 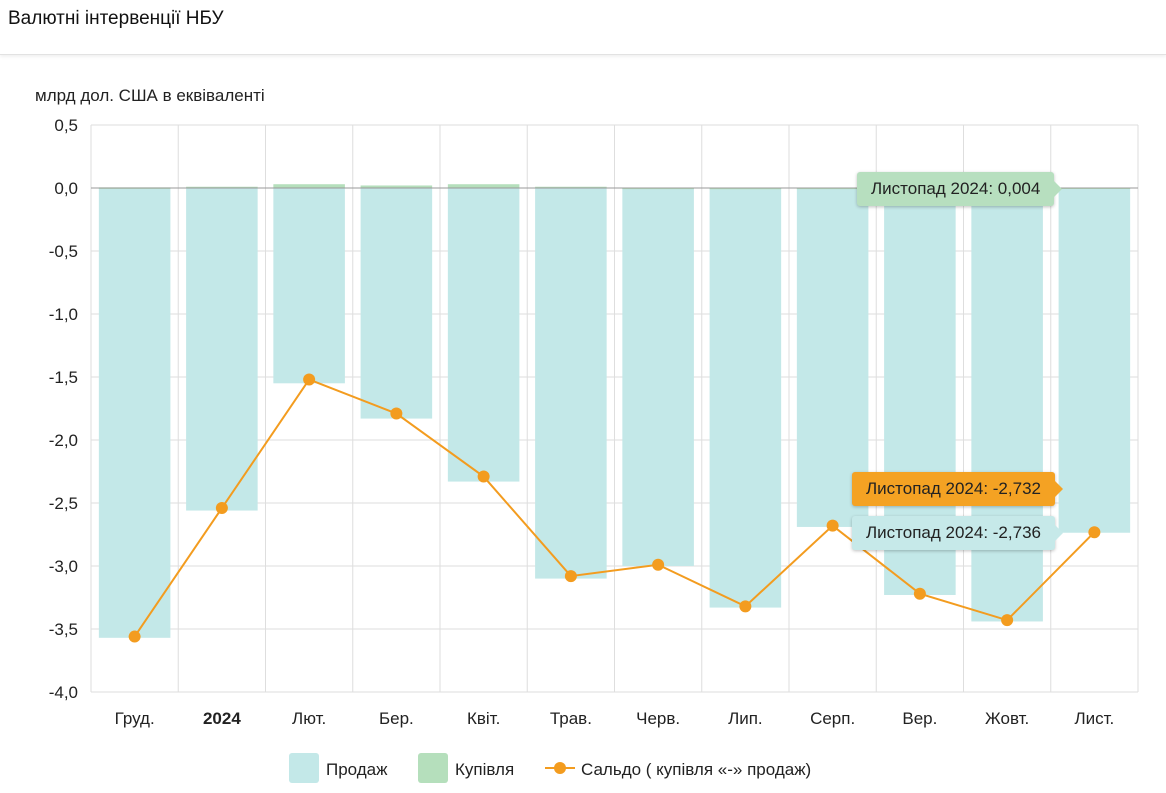 I want to click on y-tick-label: -2,0, so click(x=63, y=440).